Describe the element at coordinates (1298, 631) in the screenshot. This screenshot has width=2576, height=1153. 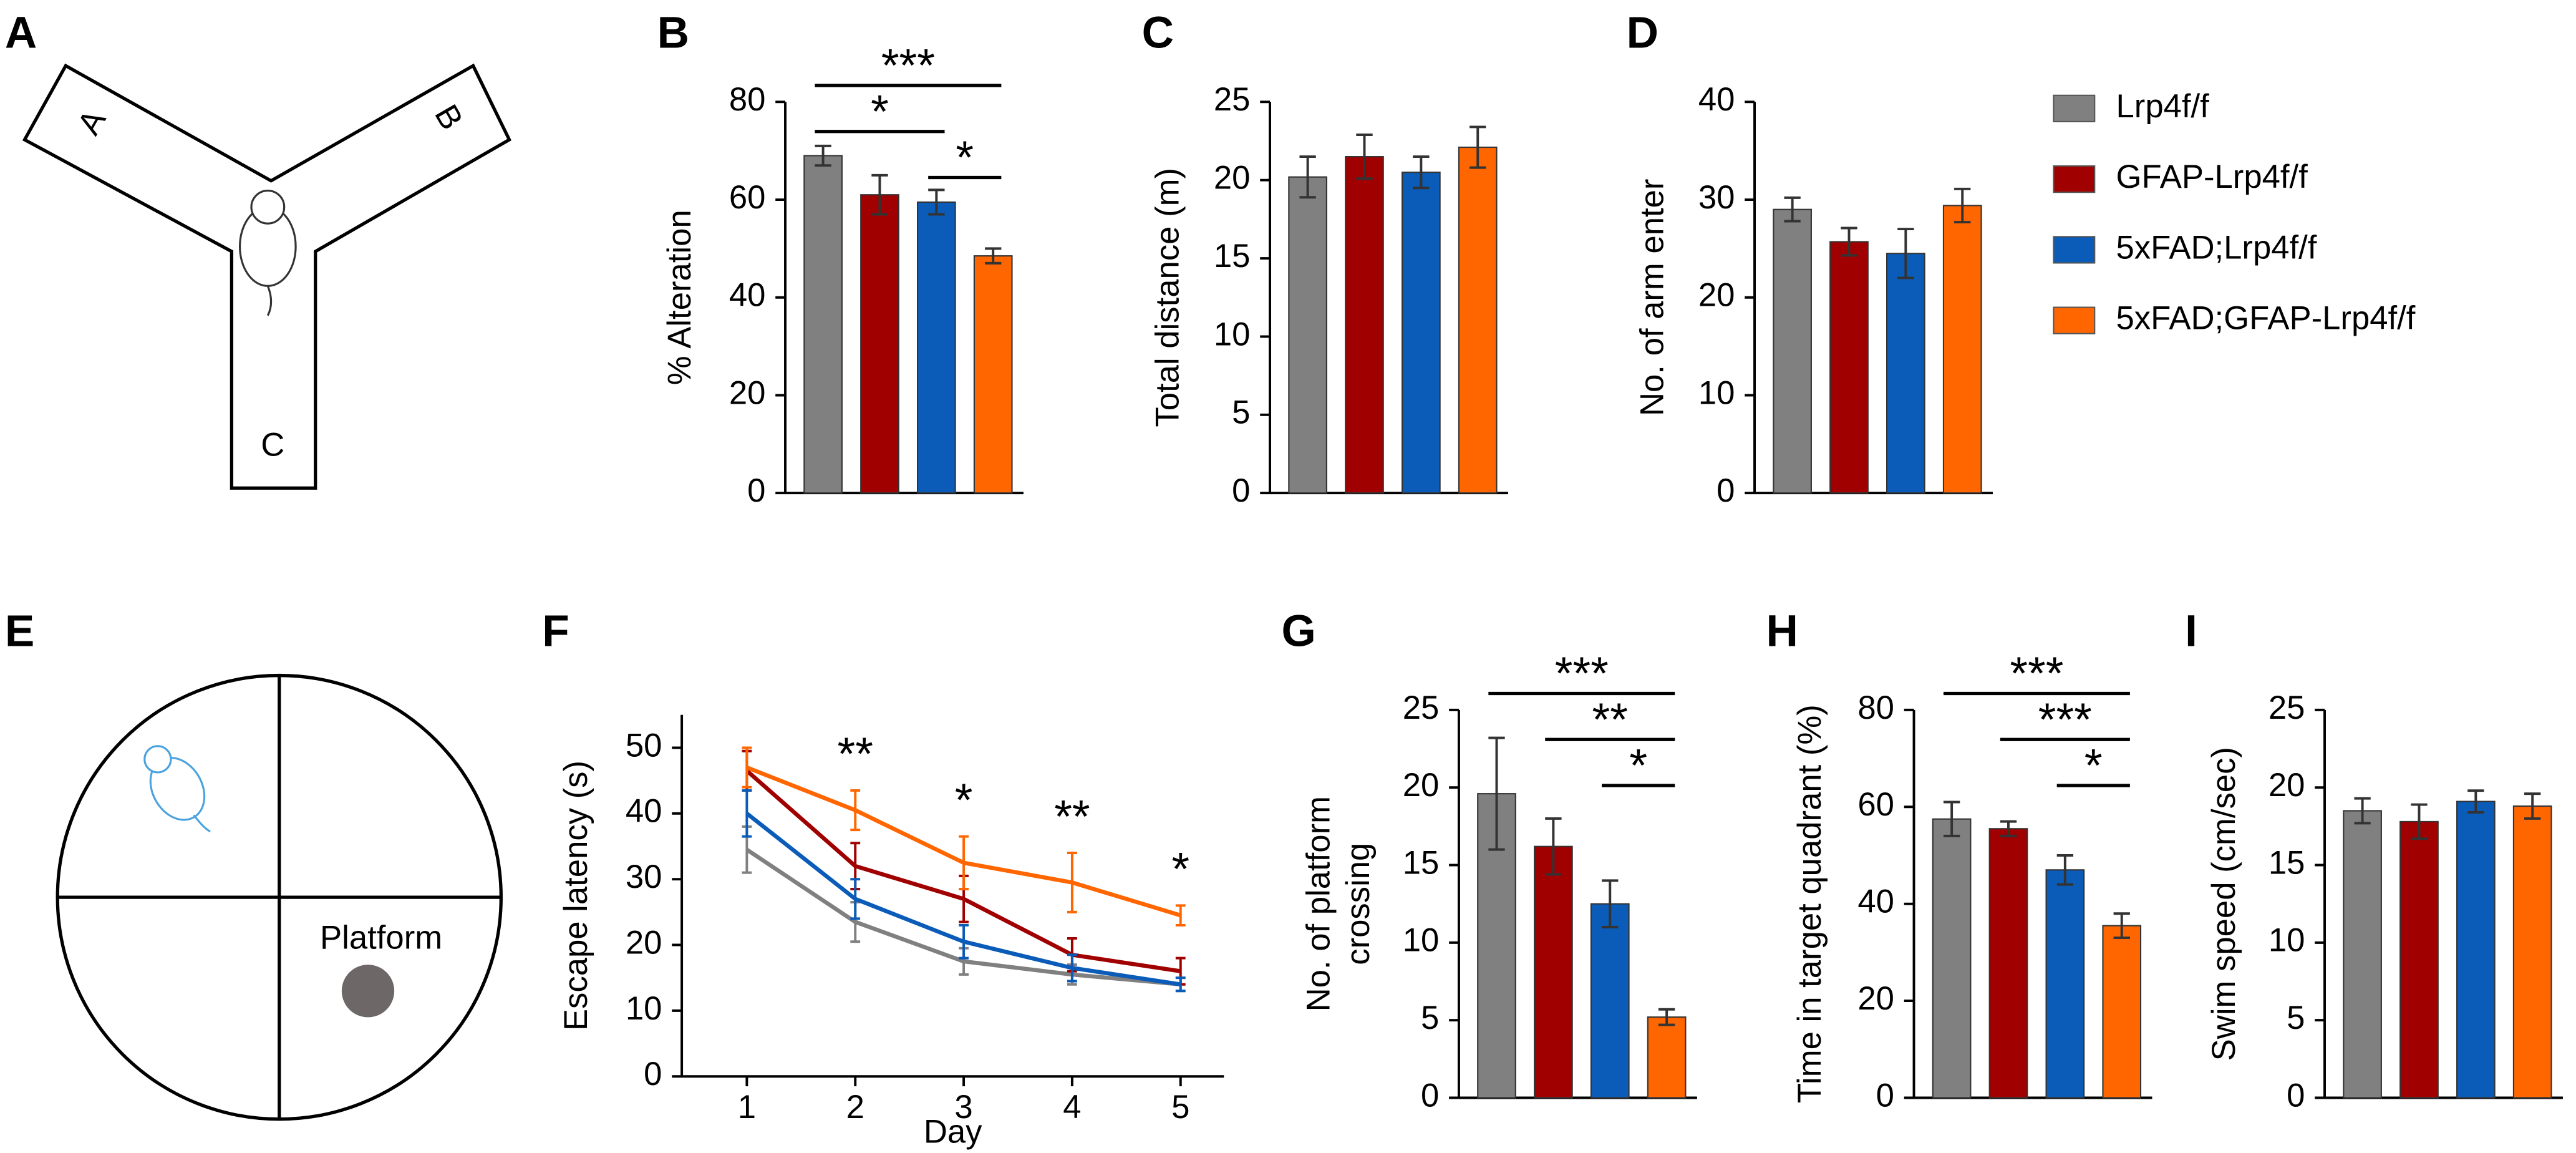
I see `panel-label: G` at that location.